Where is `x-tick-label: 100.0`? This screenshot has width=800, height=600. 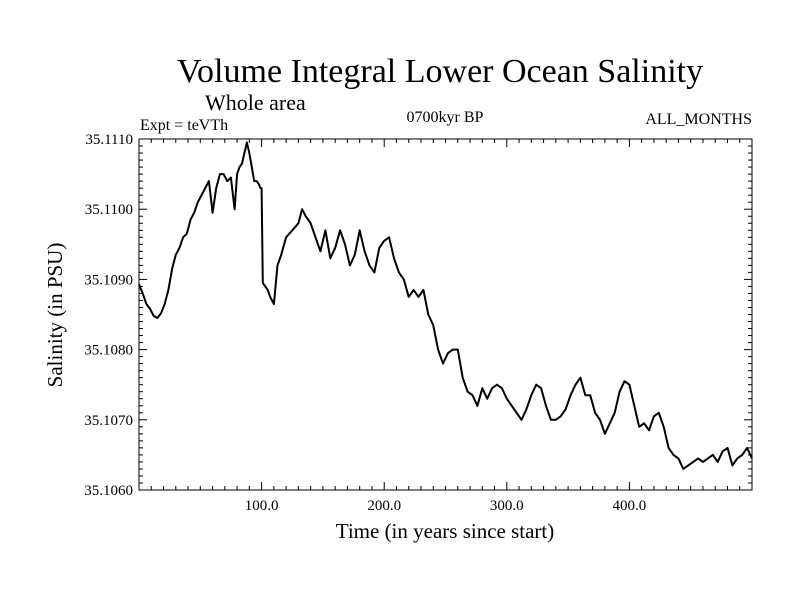
x-tick-label: 100.0 is located at coordinates (262, 506).